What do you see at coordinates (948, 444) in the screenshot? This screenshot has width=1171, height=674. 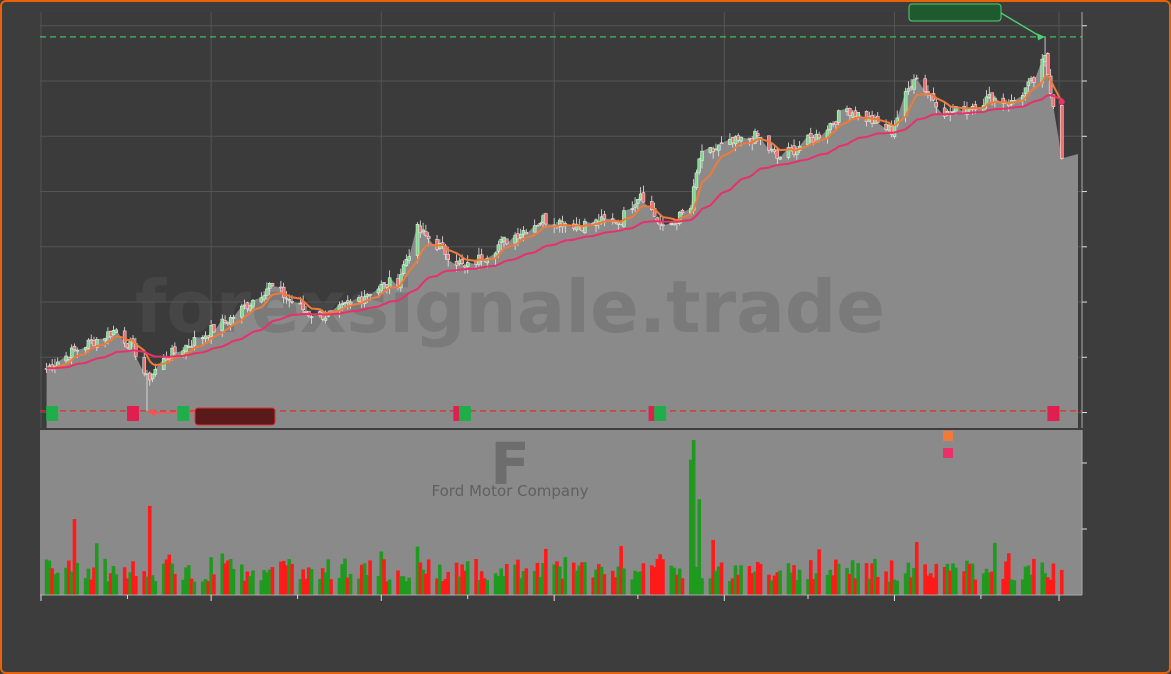 I see `legend` at bounding box center [948, 444].